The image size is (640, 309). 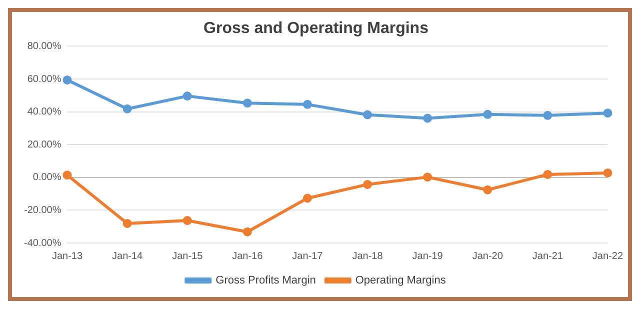 I want to click on x-tick-label: Jan-18, so click(x=368, y=256).